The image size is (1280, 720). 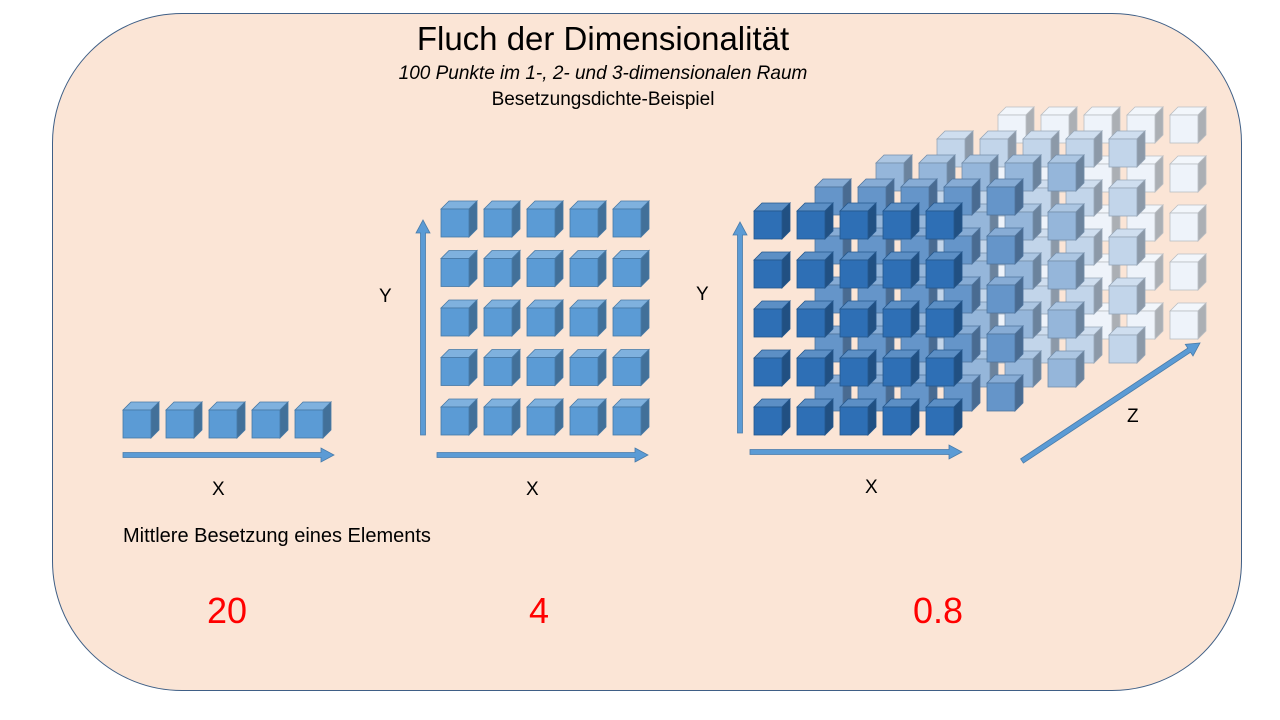 I want to click on diagram-title: Fluch der Dimensionalität, so click(x=603, y=38).